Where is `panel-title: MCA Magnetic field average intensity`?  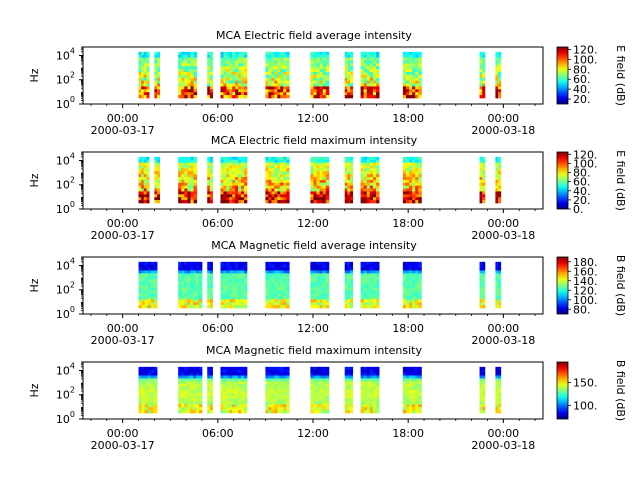
panel-title: MCA Magnetic field average intensity is located at coordinates (314, 245).